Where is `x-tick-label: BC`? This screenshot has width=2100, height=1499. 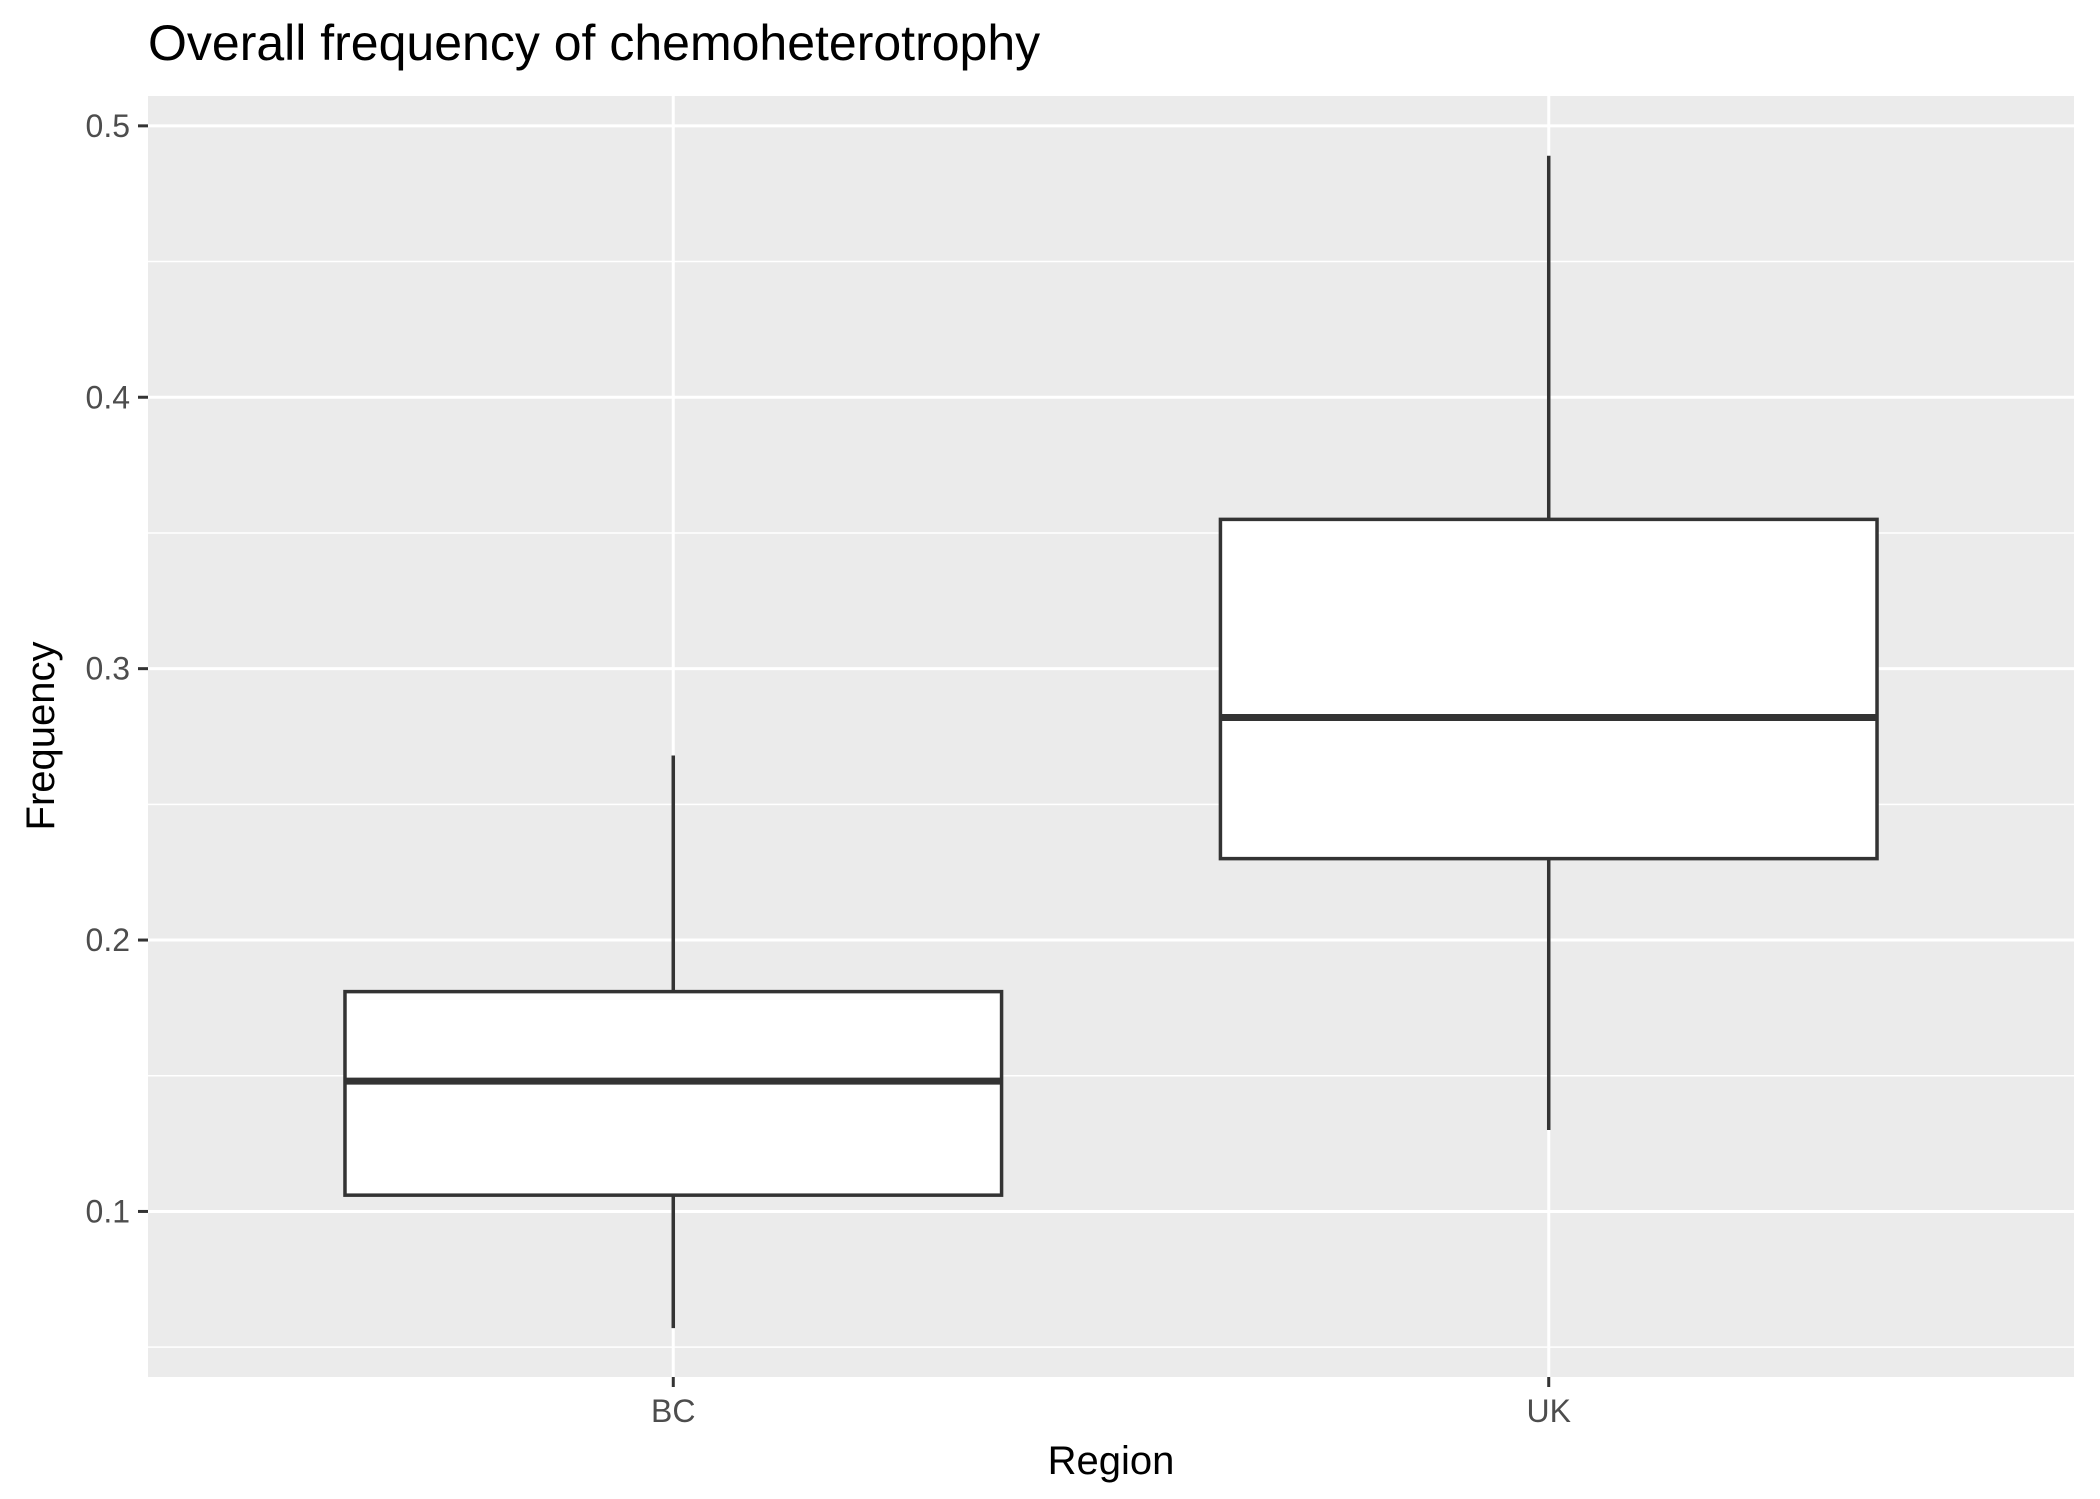 x-tick-label: BC is located at coordinates (673, 1411).